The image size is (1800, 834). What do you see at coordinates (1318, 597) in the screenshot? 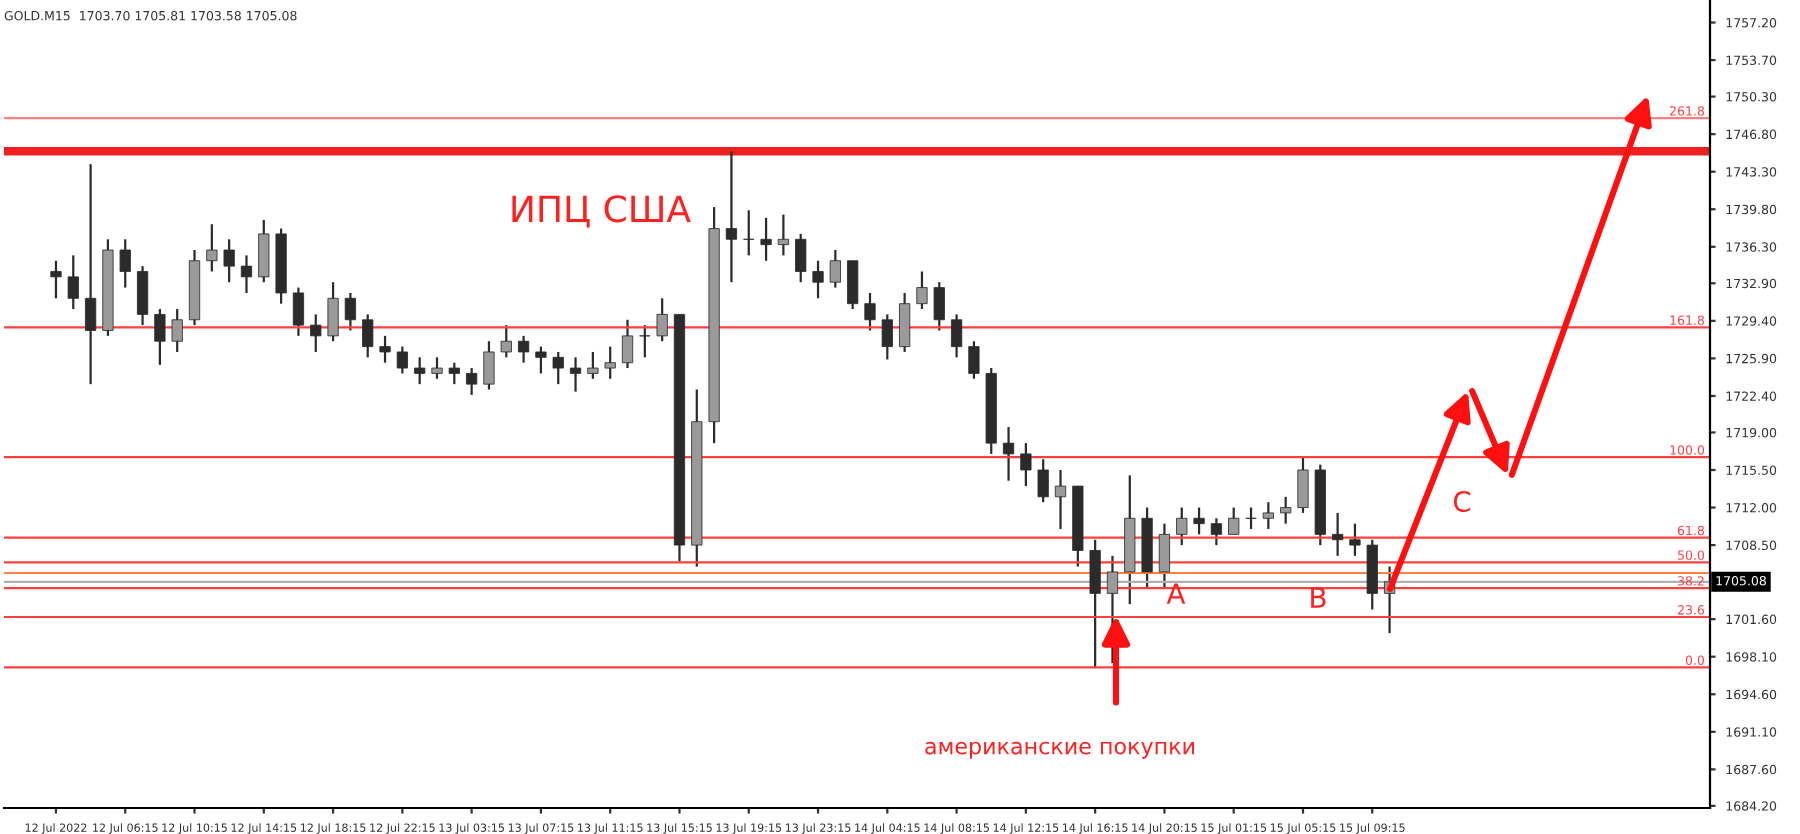
I see `annotation: B` at bounding box center [1318, 597].